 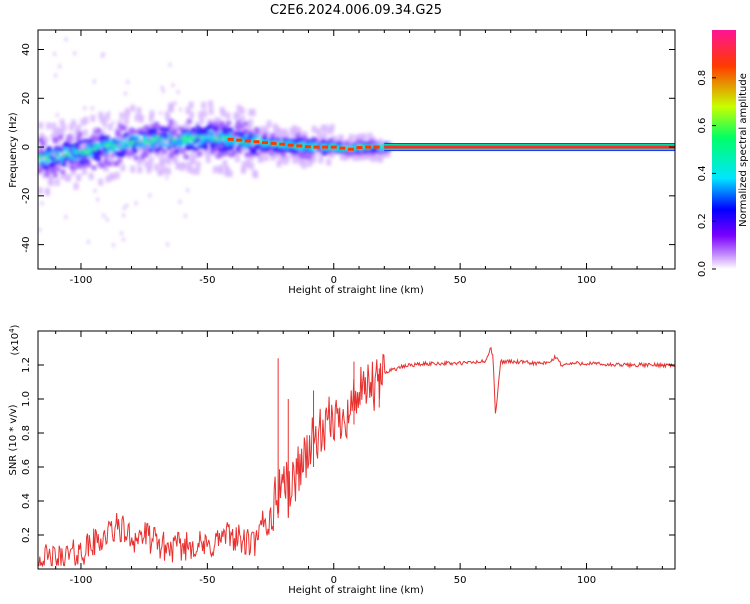 I want to click on snr-xtick-label--100: -100, so click(x=81, y=580).